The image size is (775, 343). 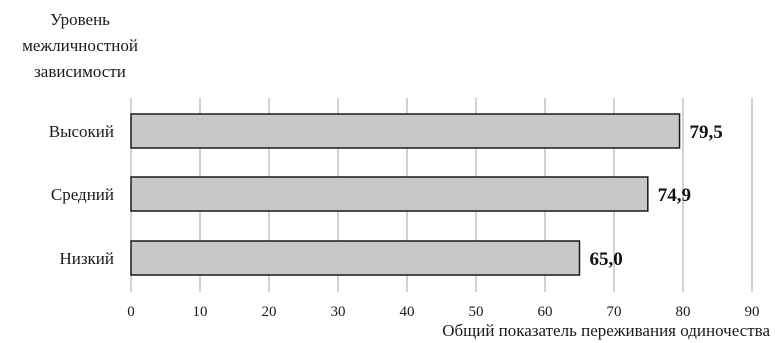 I want to click on x-tick-label-40: 40, so click(x=407, y=312).